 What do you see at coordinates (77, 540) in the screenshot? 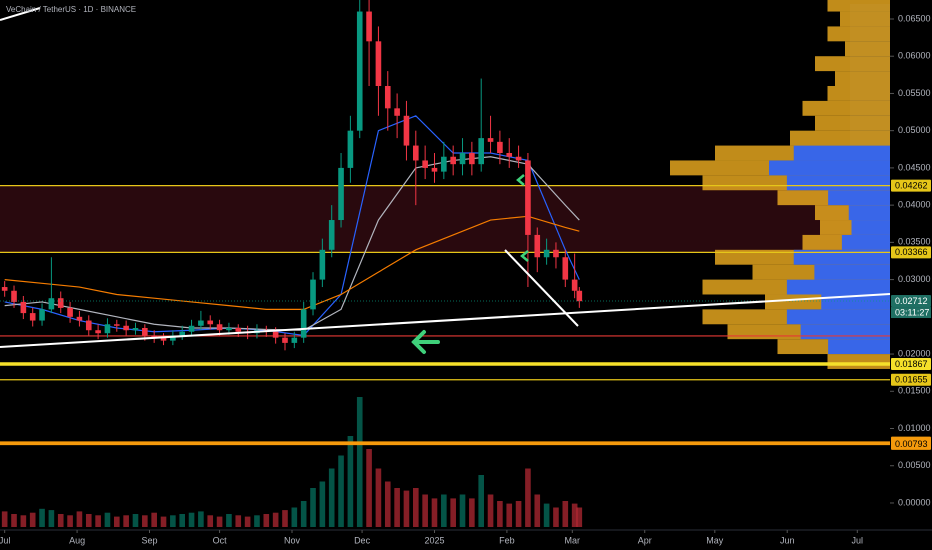
I see `x-tick-label: Aug` at bounding box center [77, 540].